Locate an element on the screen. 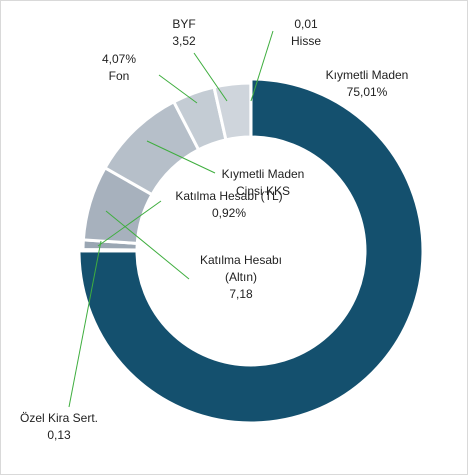  category-label: Fon is located at coordinates (119, 76).